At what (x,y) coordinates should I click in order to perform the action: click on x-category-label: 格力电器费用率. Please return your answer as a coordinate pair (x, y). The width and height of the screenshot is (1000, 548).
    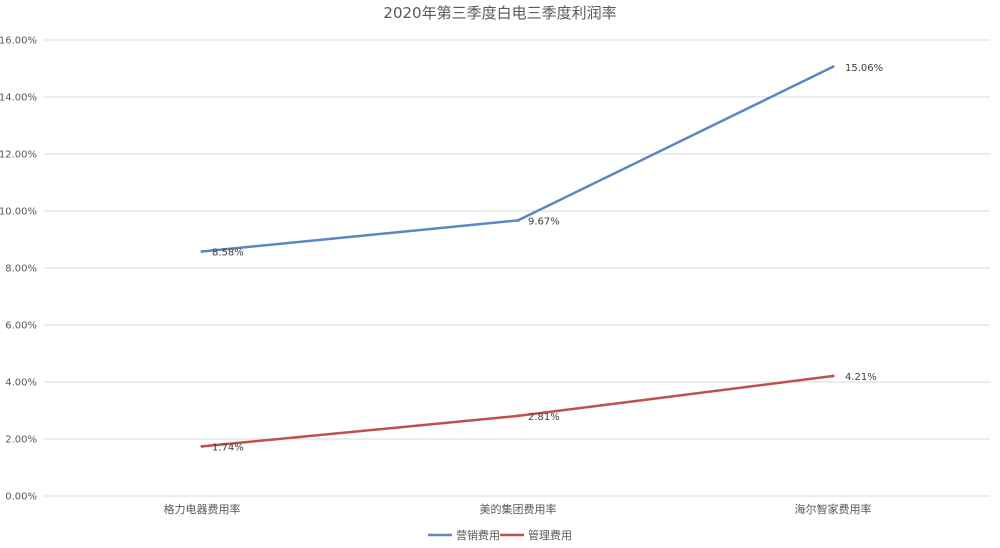
    Looking at the image, I should click on (202, 509).